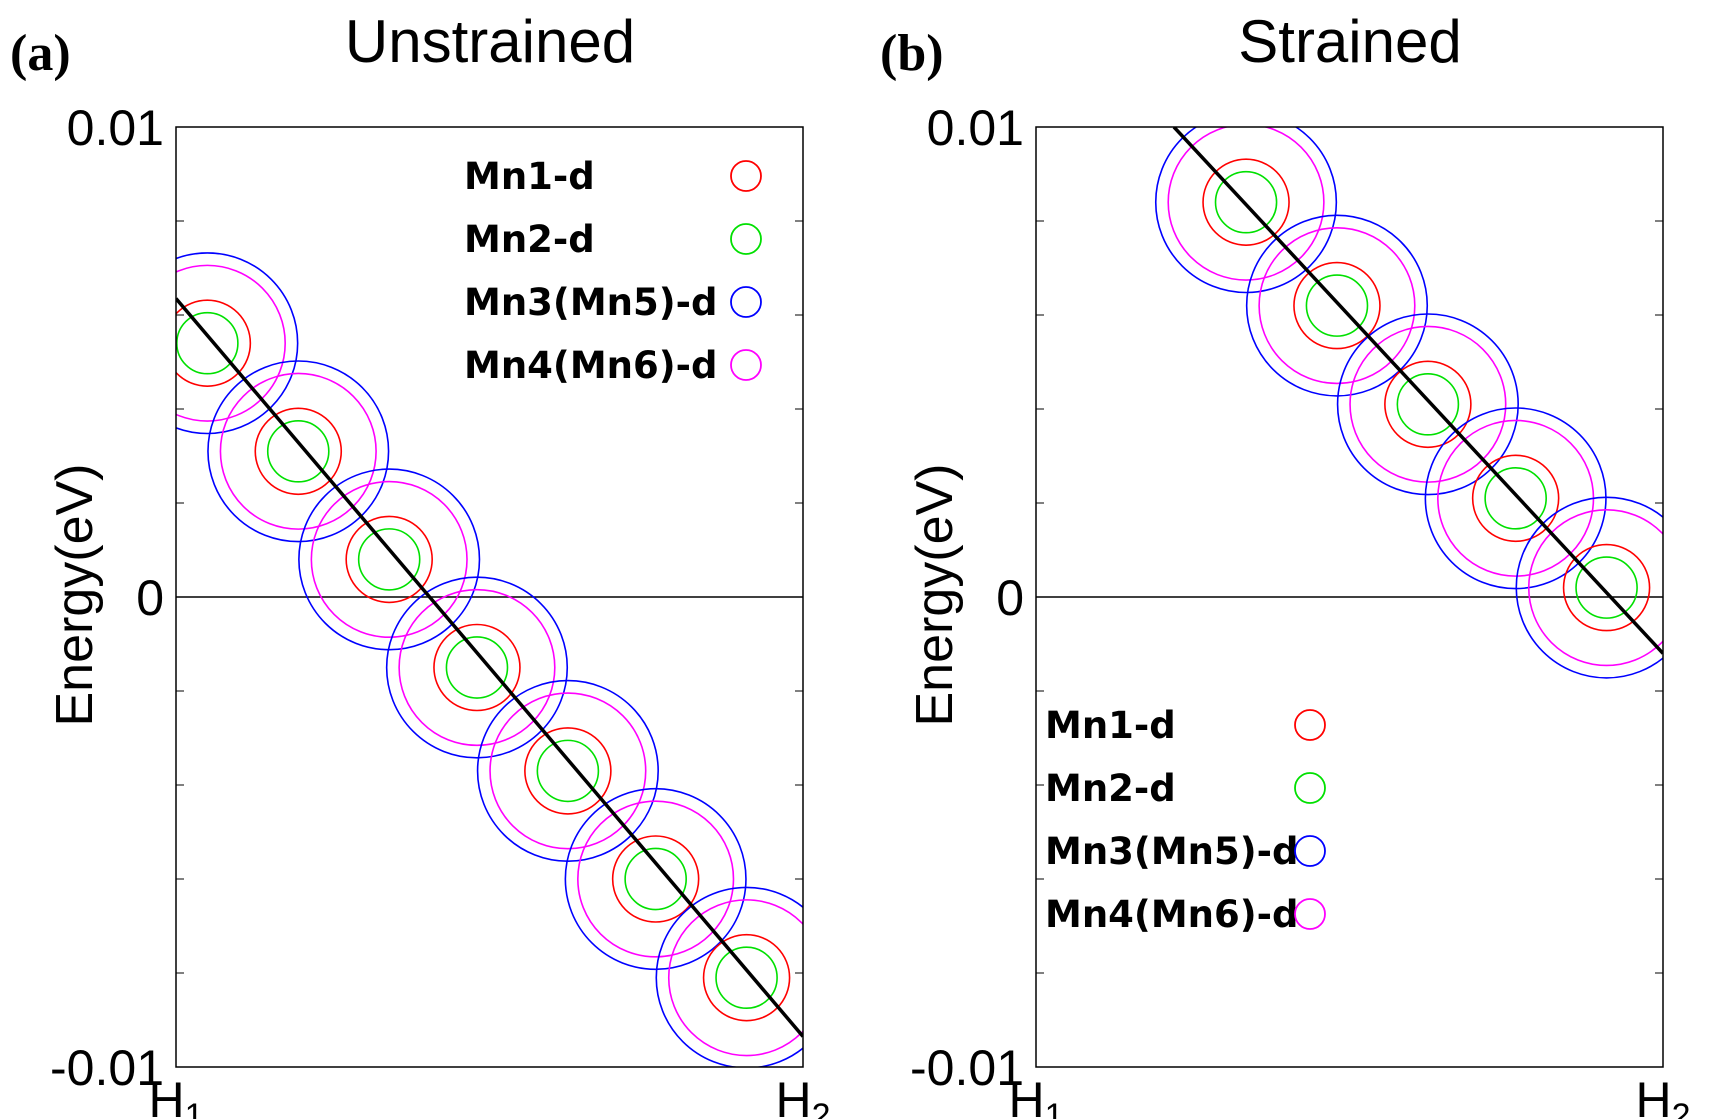  Describe the element at coordinates (490, 41) in the screenshot. I see `panel-title: Unstrained` at that location.